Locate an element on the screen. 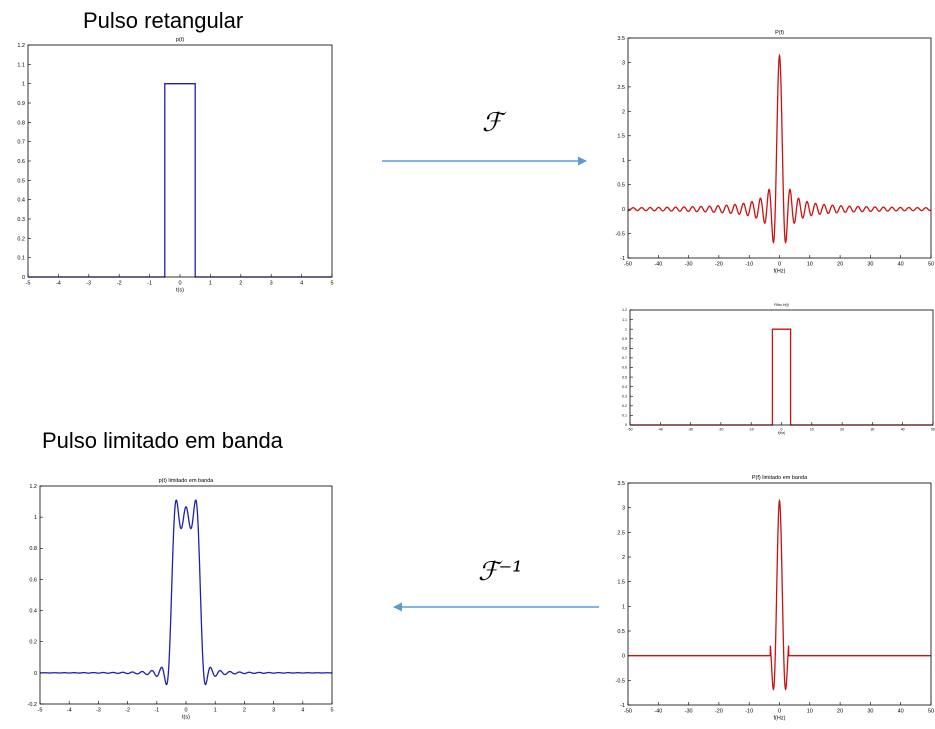  y-tick-label: 1.5 is located at coordinates (621, 583).